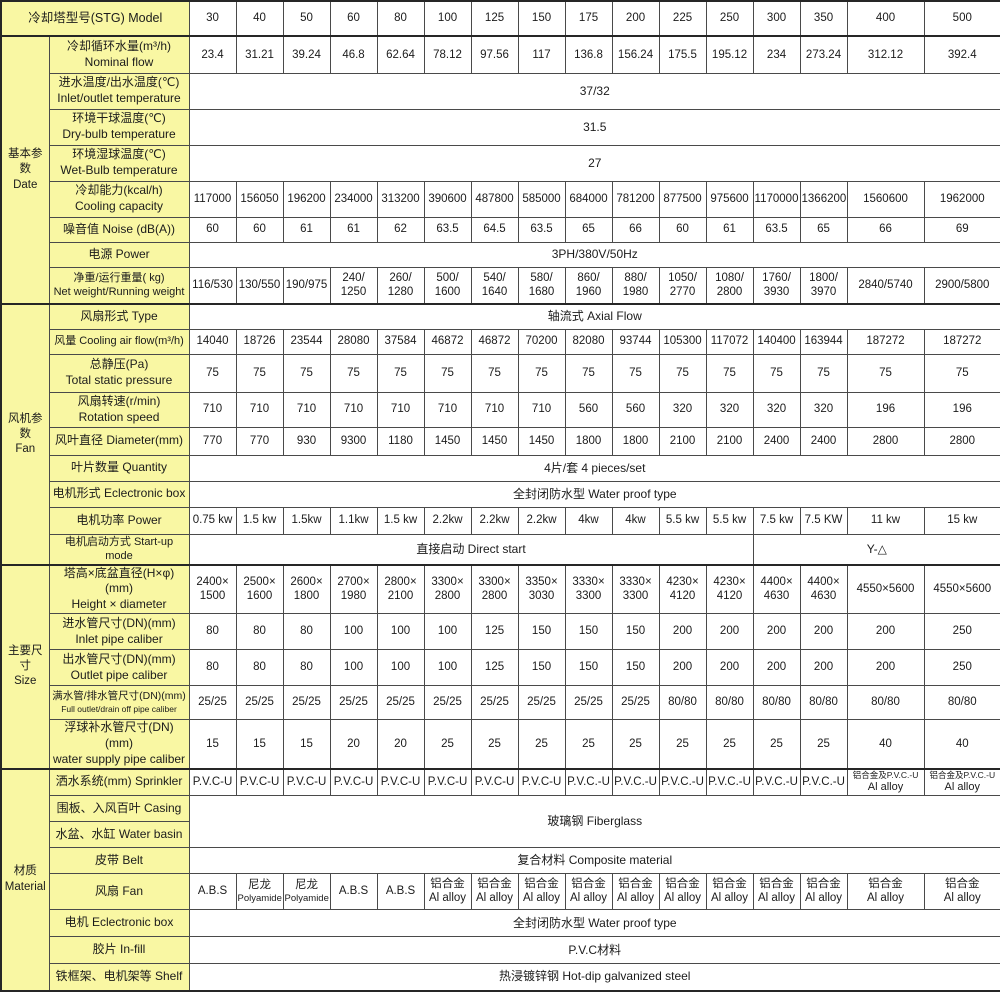  Describe the element at coordinates (500, 860) in the screenshot. I see `row-belt: 皮带 Belt 复合材料 Composite material` at that location.